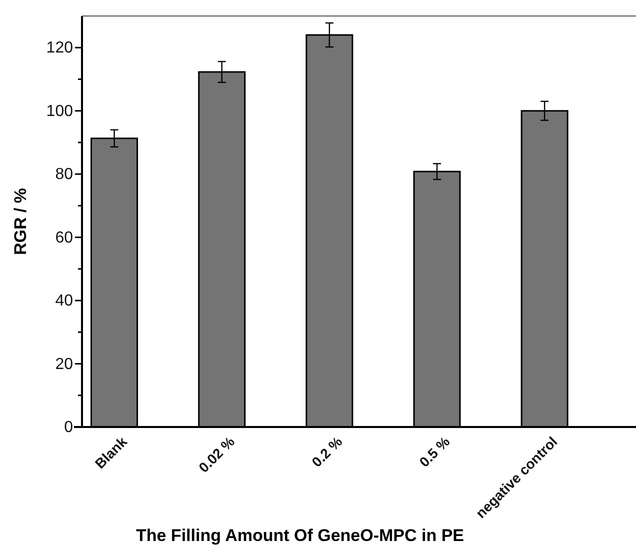 This screenshot has height=550, width=636. Describe the element at coordinates (60, 48) in the screenshot. I see `y-tick-label: 120` at that location.